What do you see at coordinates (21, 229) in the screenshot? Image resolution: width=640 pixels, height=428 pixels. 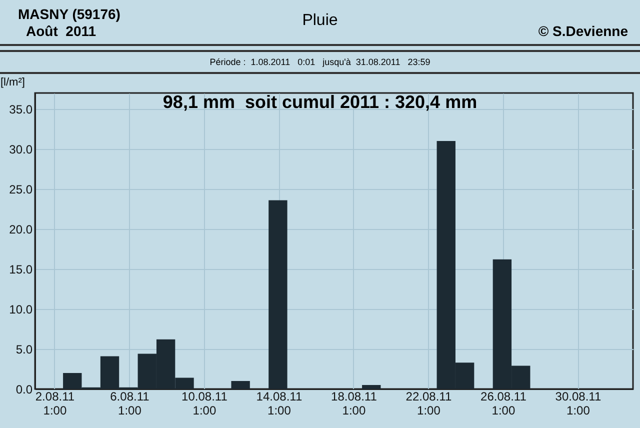 I see `y-tick-label: 20.0` at bounding box center [21, 229].